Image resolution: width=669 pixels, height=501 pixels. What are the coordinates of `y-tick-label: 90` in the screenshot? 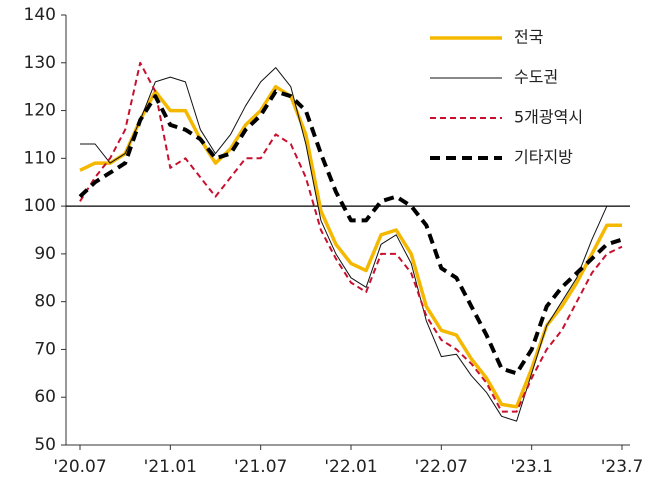 It's located at (45, 254).